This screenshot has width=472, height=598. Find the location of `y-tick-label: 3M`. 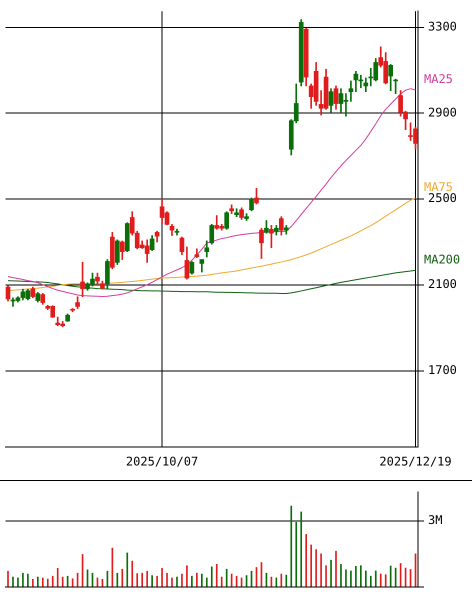

y-tick-label: 3M is located at coordinates (435, 519).